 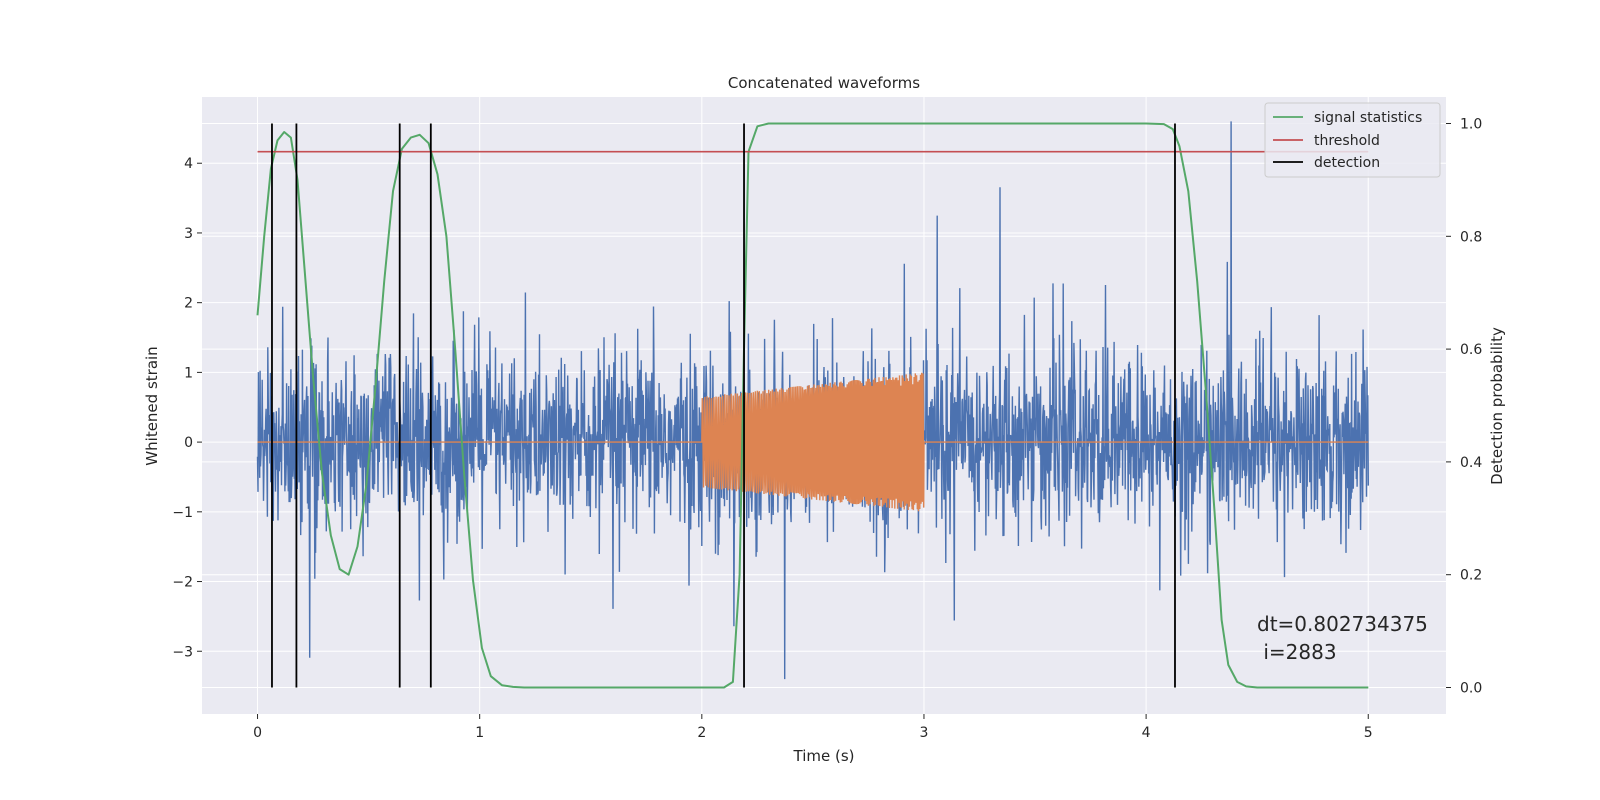 What do you see at coordinates (257, 733) in the screenshot?
I see `x-tick-label-0: 0` at bounding box center [257, 733].